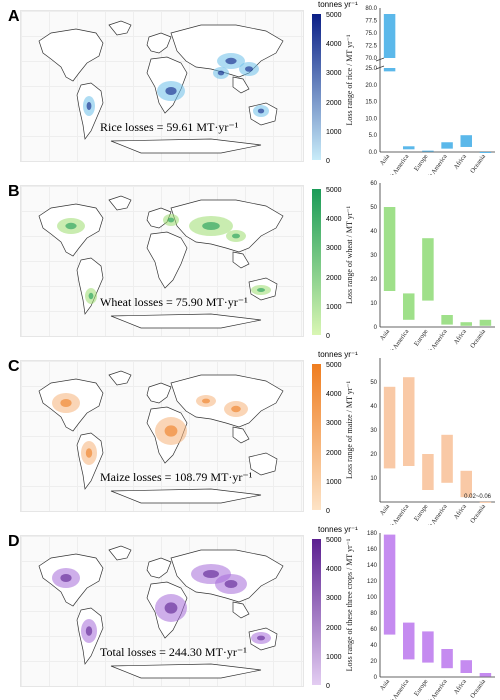 Image resolution: width=500 pixels, height=700 pixels. I want to click on y-tick-label: 70.0, so click(371, 59).